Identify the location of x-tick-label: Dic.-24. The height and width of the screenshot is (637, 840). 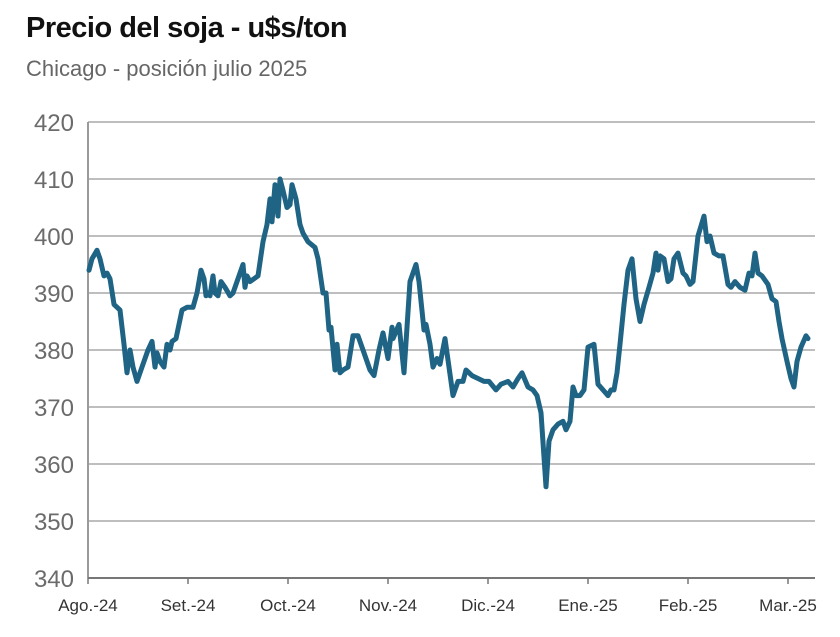
(488, 605).